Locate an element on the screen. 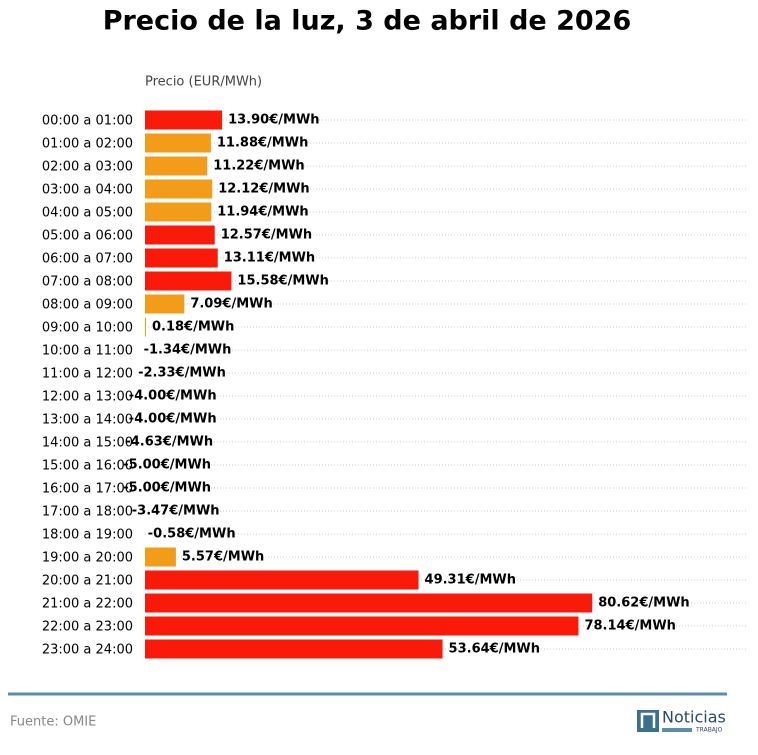 The image size is (758, 755). data-label: 12.57€/MWh is located at coordinates (266, 235).